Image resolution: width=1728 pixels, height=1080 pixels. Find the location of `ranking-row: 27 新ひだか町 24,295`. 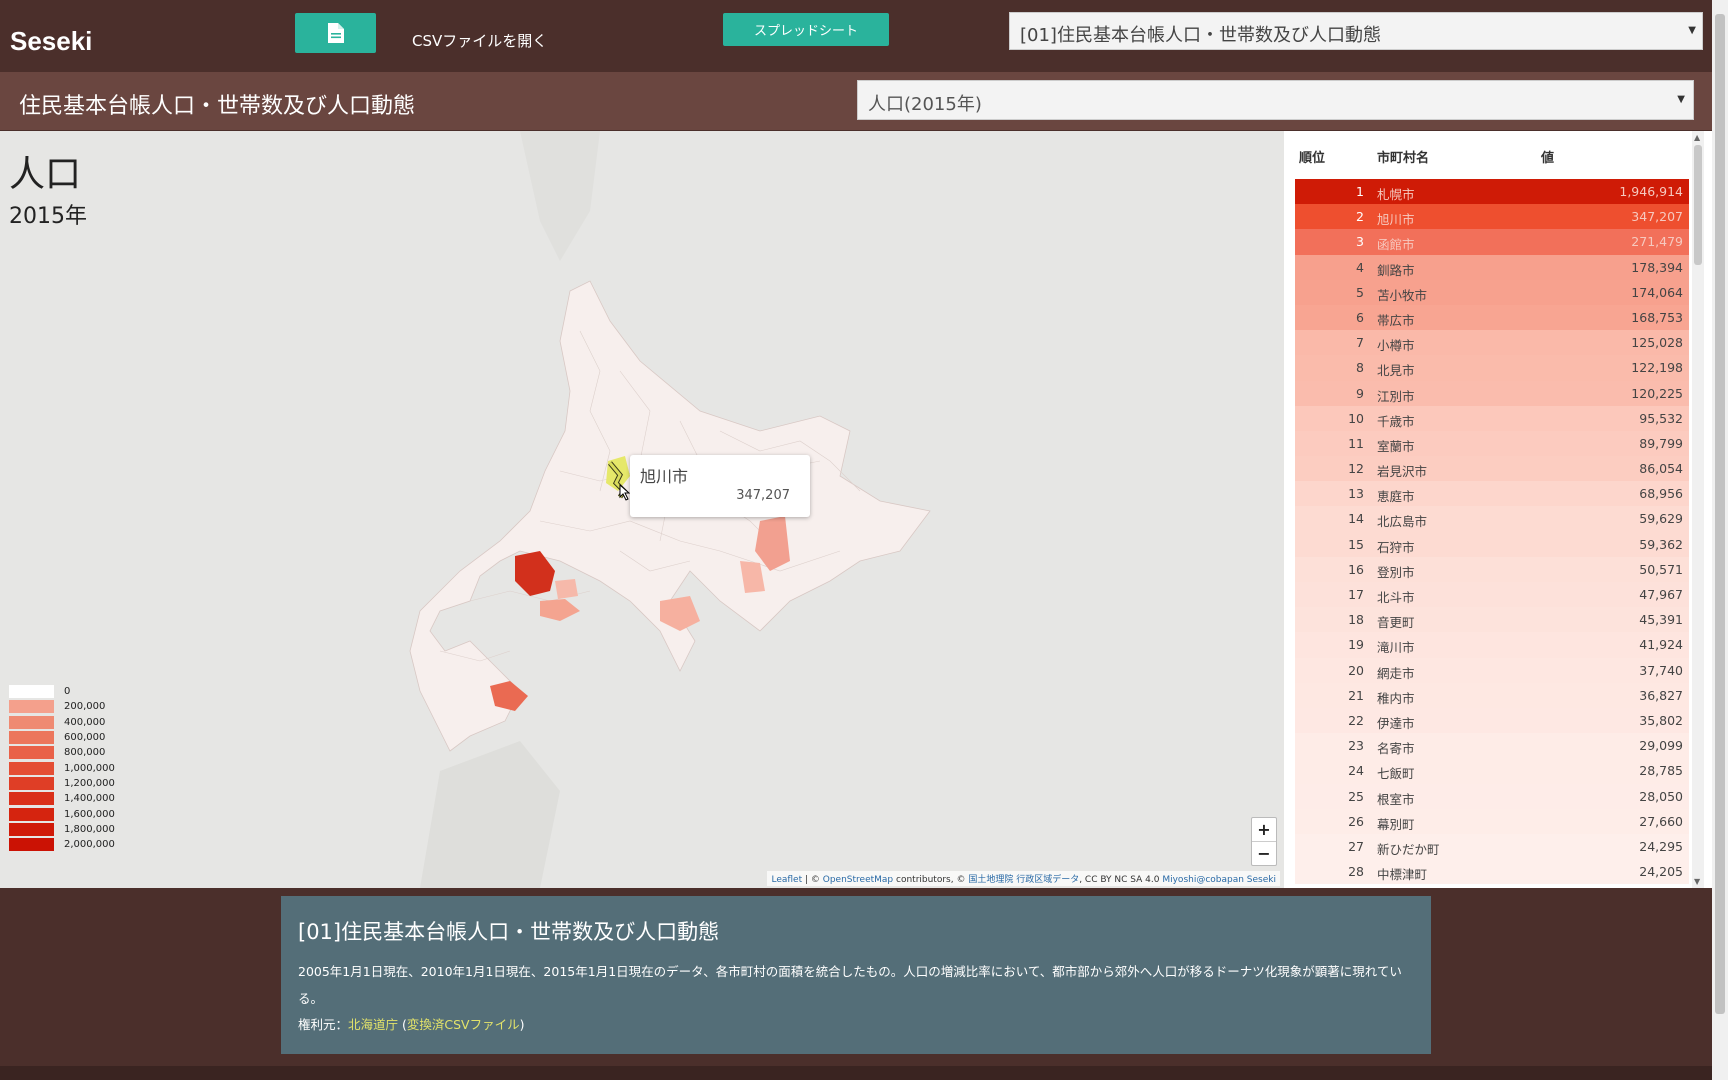

ranking-row: 27 新ひだか町 24,295 is located at coordinates (1492, 846).